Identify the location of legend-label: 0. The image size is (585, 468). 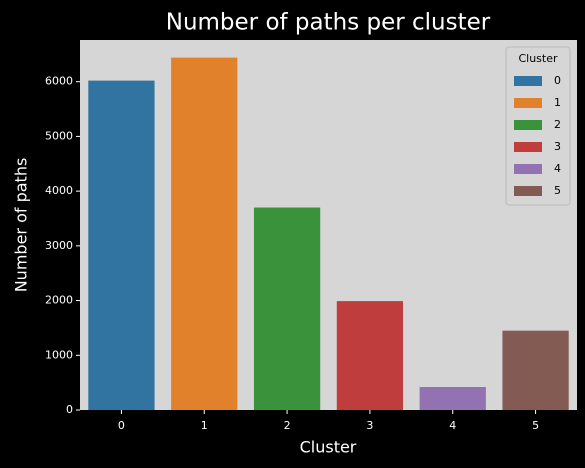
(557, 80).